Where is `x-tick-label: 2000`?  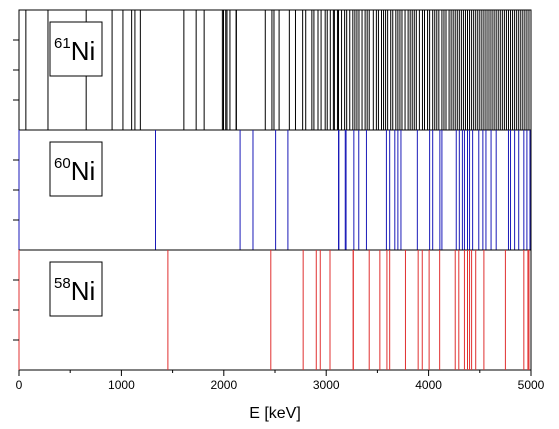
x-tick-label: 2000 is located at coordinates (223, 385).